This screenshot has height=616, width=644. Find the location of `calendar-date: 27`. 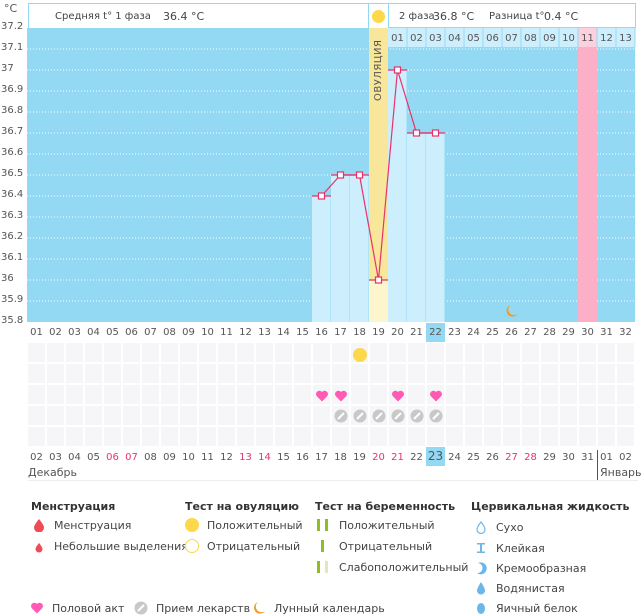

calendar-date: 27 is located at coordinates (511, 457).